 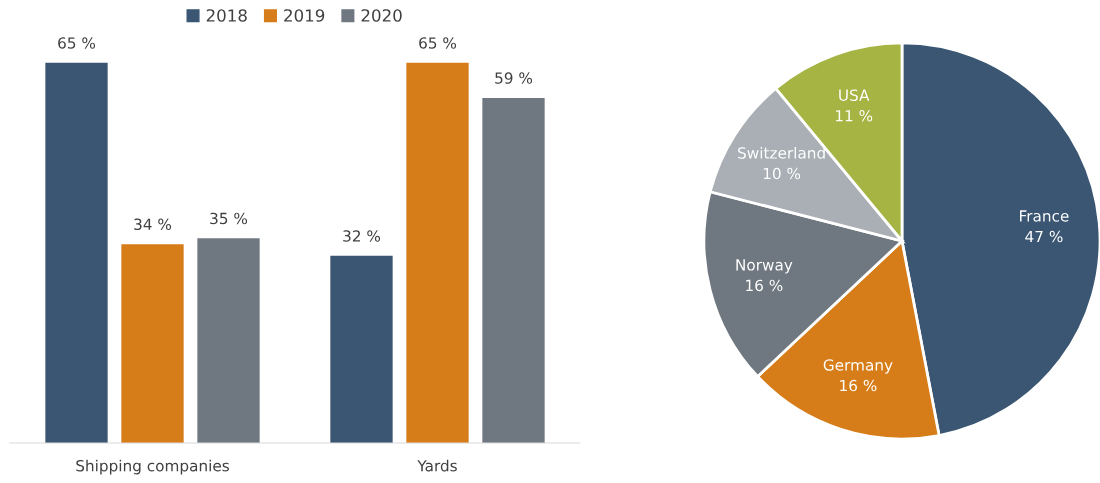 I want to click on x-tick-label: Shipping companies, so click(x=152, y=467).